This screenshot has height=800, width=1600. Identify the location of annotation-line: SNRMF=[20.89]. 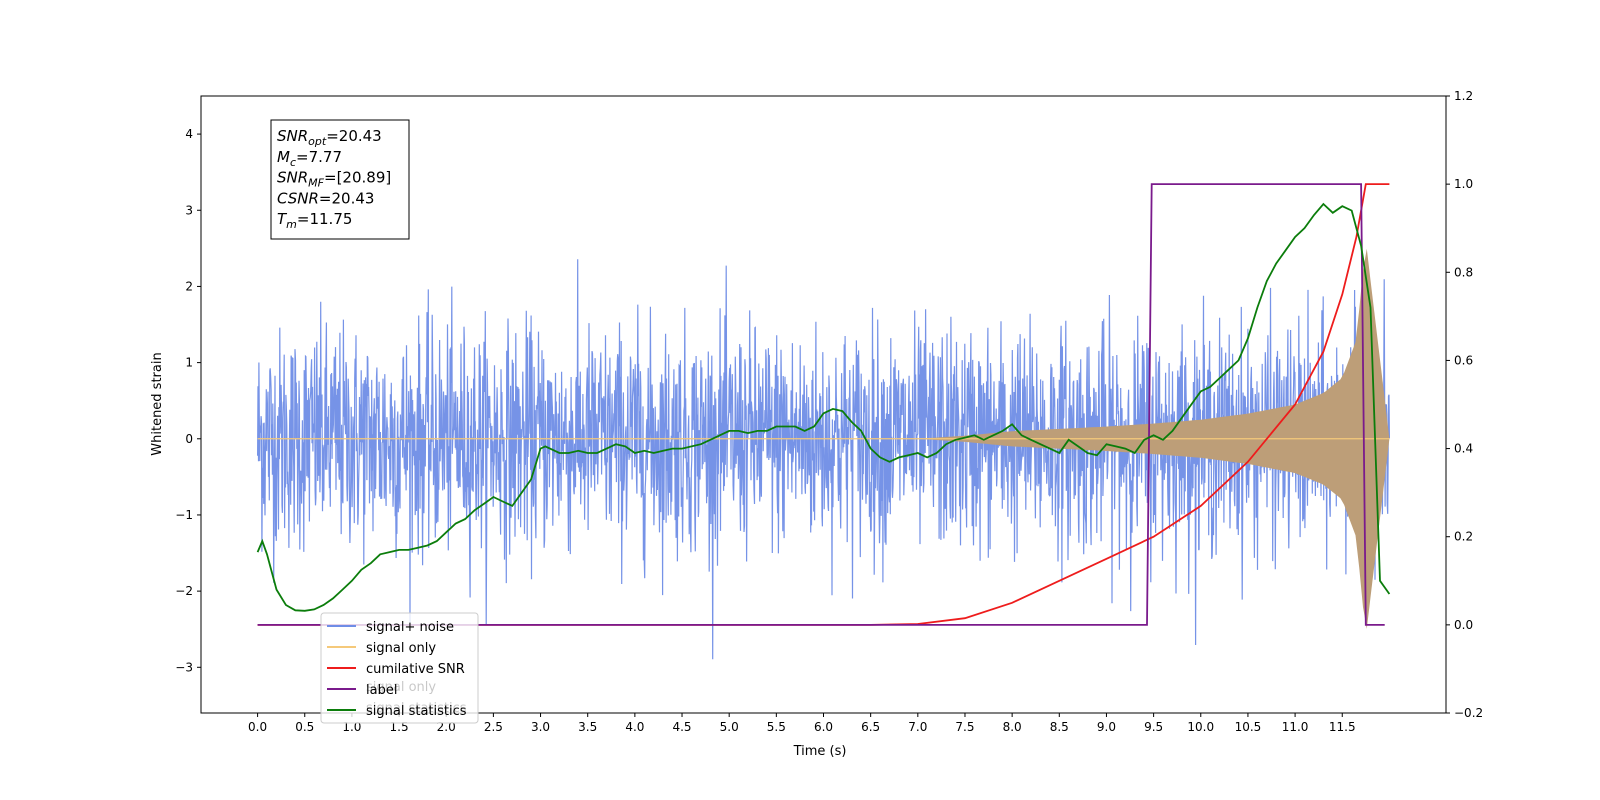
(334, 179).